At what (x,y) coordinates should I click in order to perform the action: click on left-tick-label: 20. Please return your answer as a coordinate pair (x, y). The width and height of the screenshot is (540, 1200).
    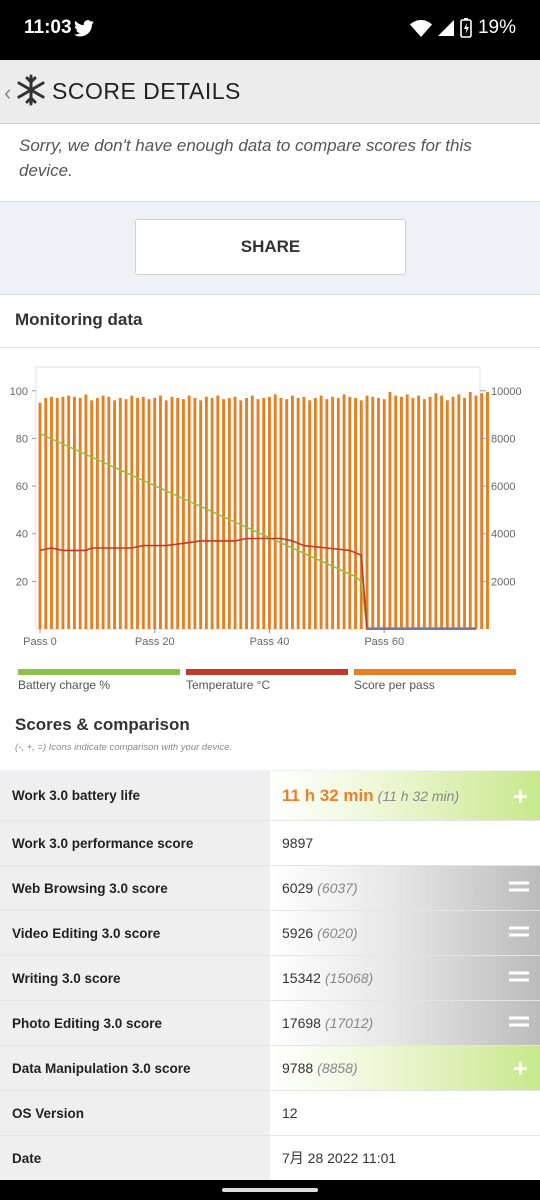
    Looking at the image, I should click on (22, 582).